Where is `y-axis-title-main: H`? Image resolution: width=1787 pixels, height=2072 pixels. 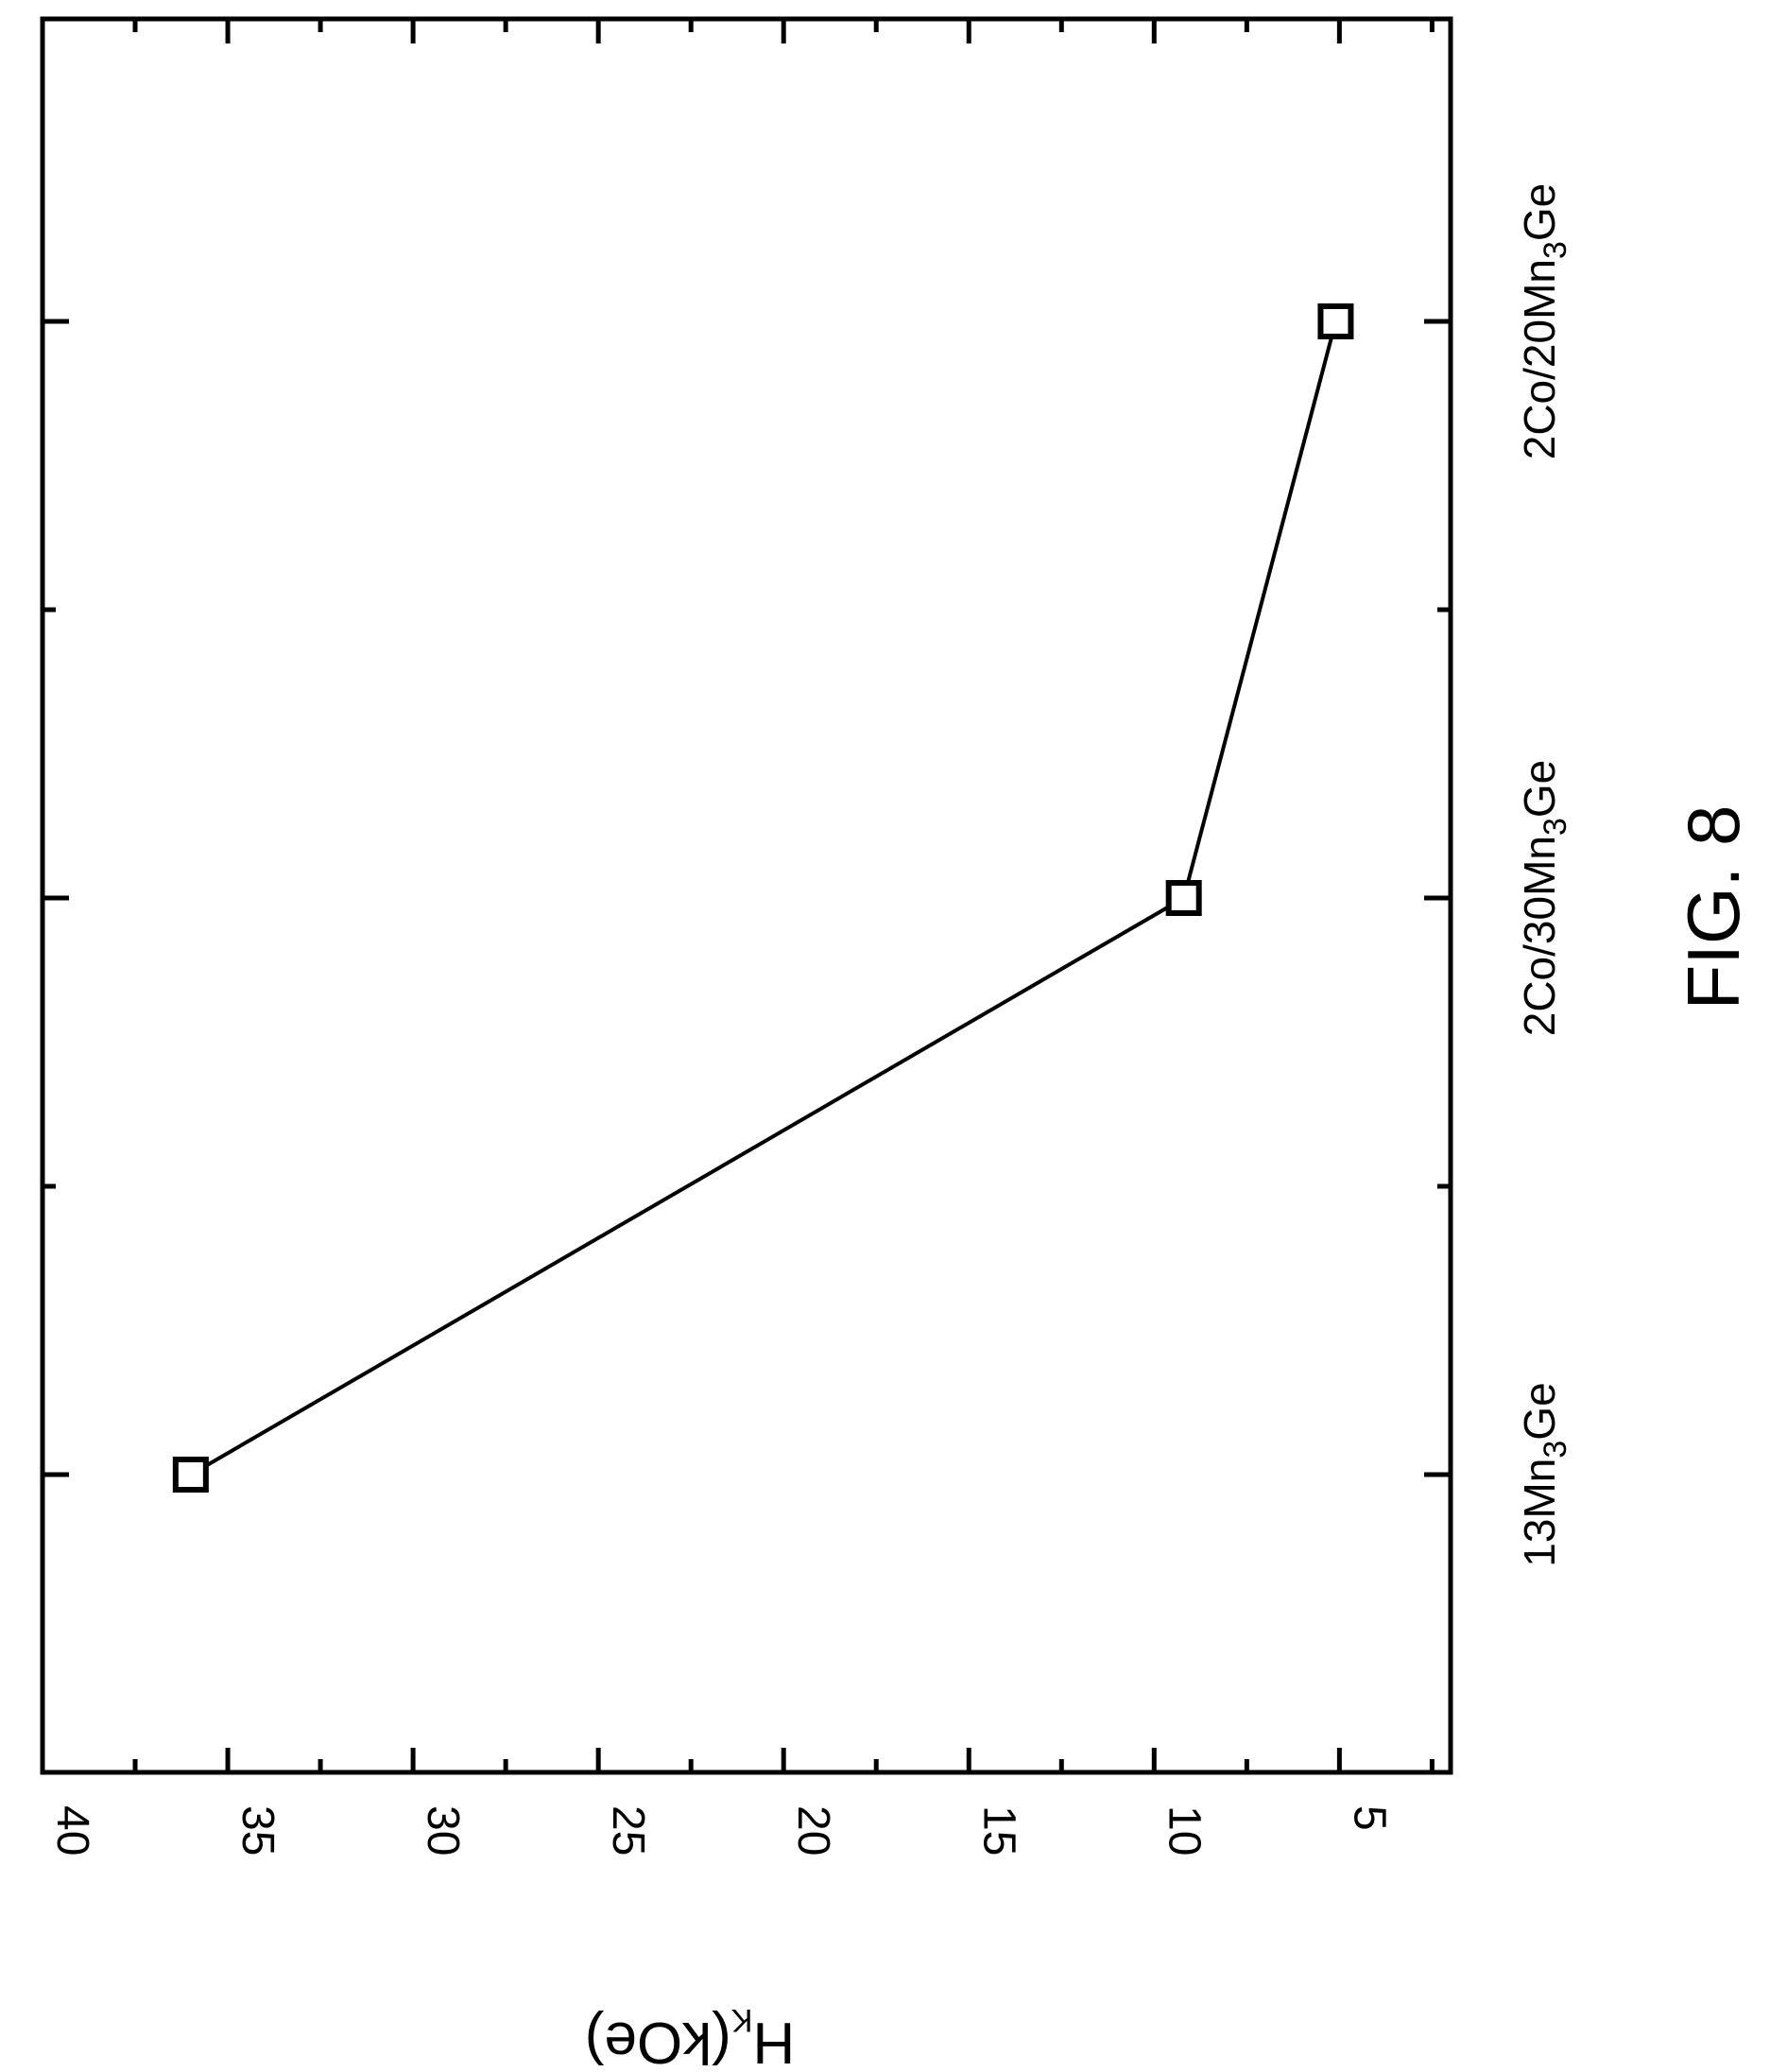
y-axis-title-main: H is located at coordinates (773, 2041).